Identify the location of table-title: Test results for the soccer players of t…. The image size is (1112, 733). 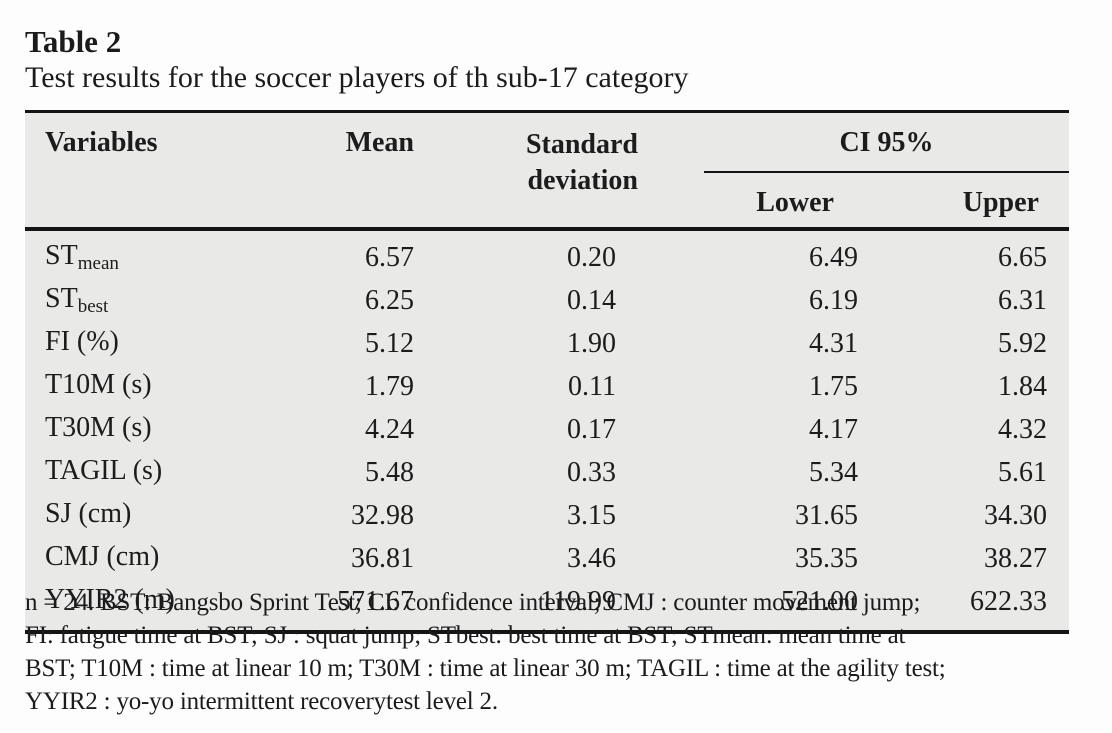
(357, 77).